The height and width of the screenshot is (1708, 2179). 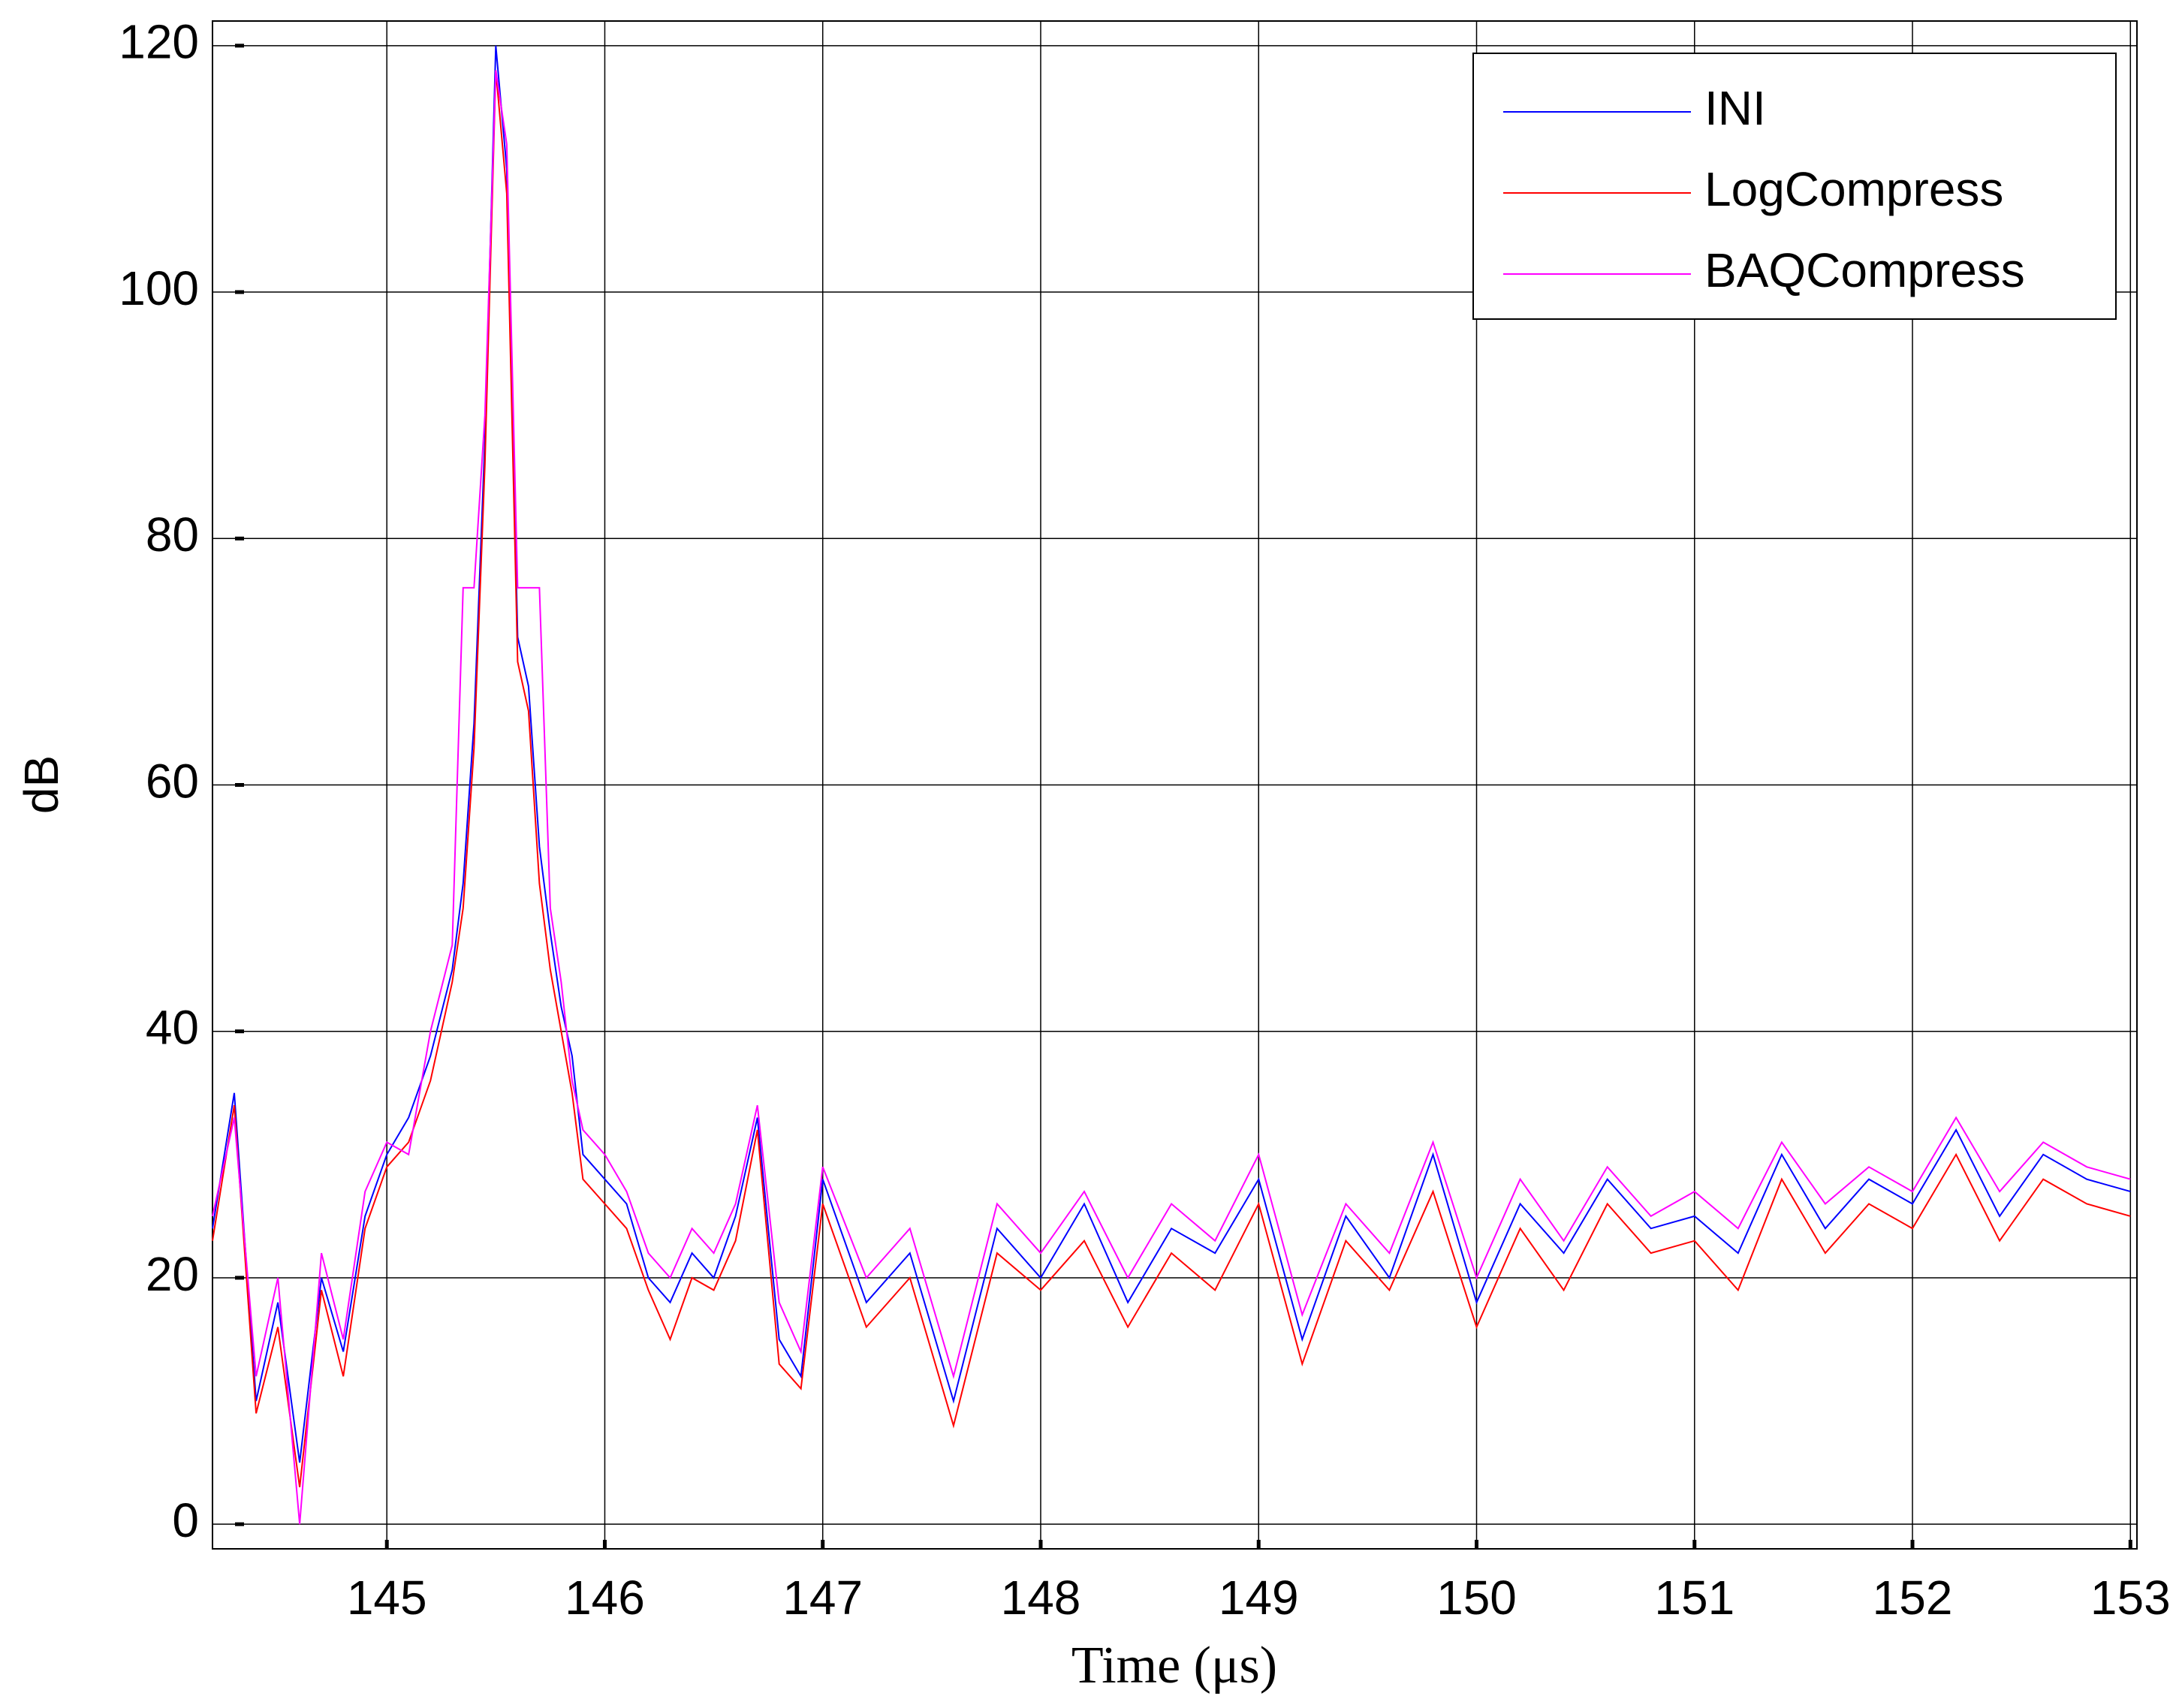 I want to click on y-tick-label: 20, so click(x=172, y=1274).